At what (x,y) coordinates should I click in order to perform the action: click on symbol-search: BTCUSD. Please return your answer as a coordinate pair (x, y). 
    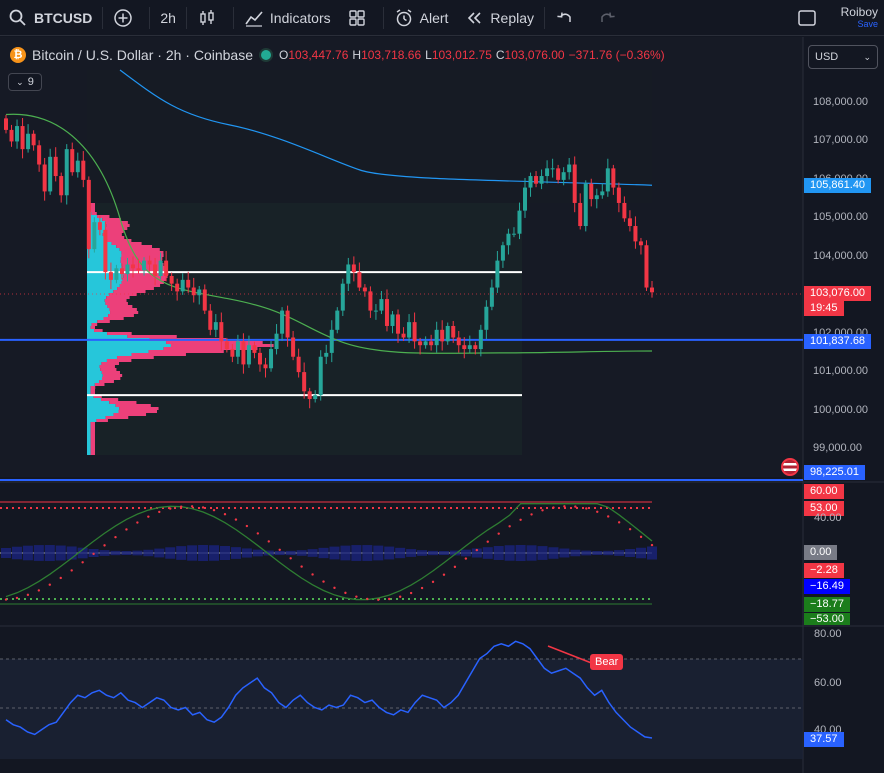
    Looking at the image, I should click on (50, 18).